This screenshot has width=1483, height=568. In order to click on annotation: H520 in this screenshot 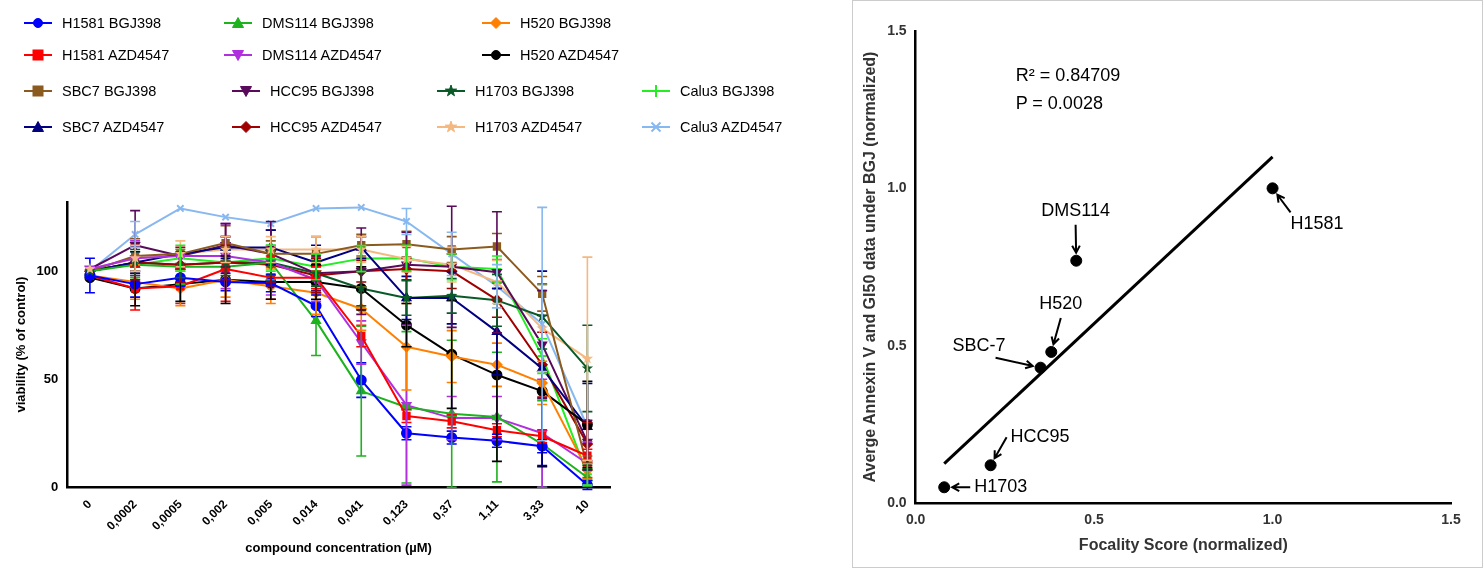, I will do `click(1061, 302)`.